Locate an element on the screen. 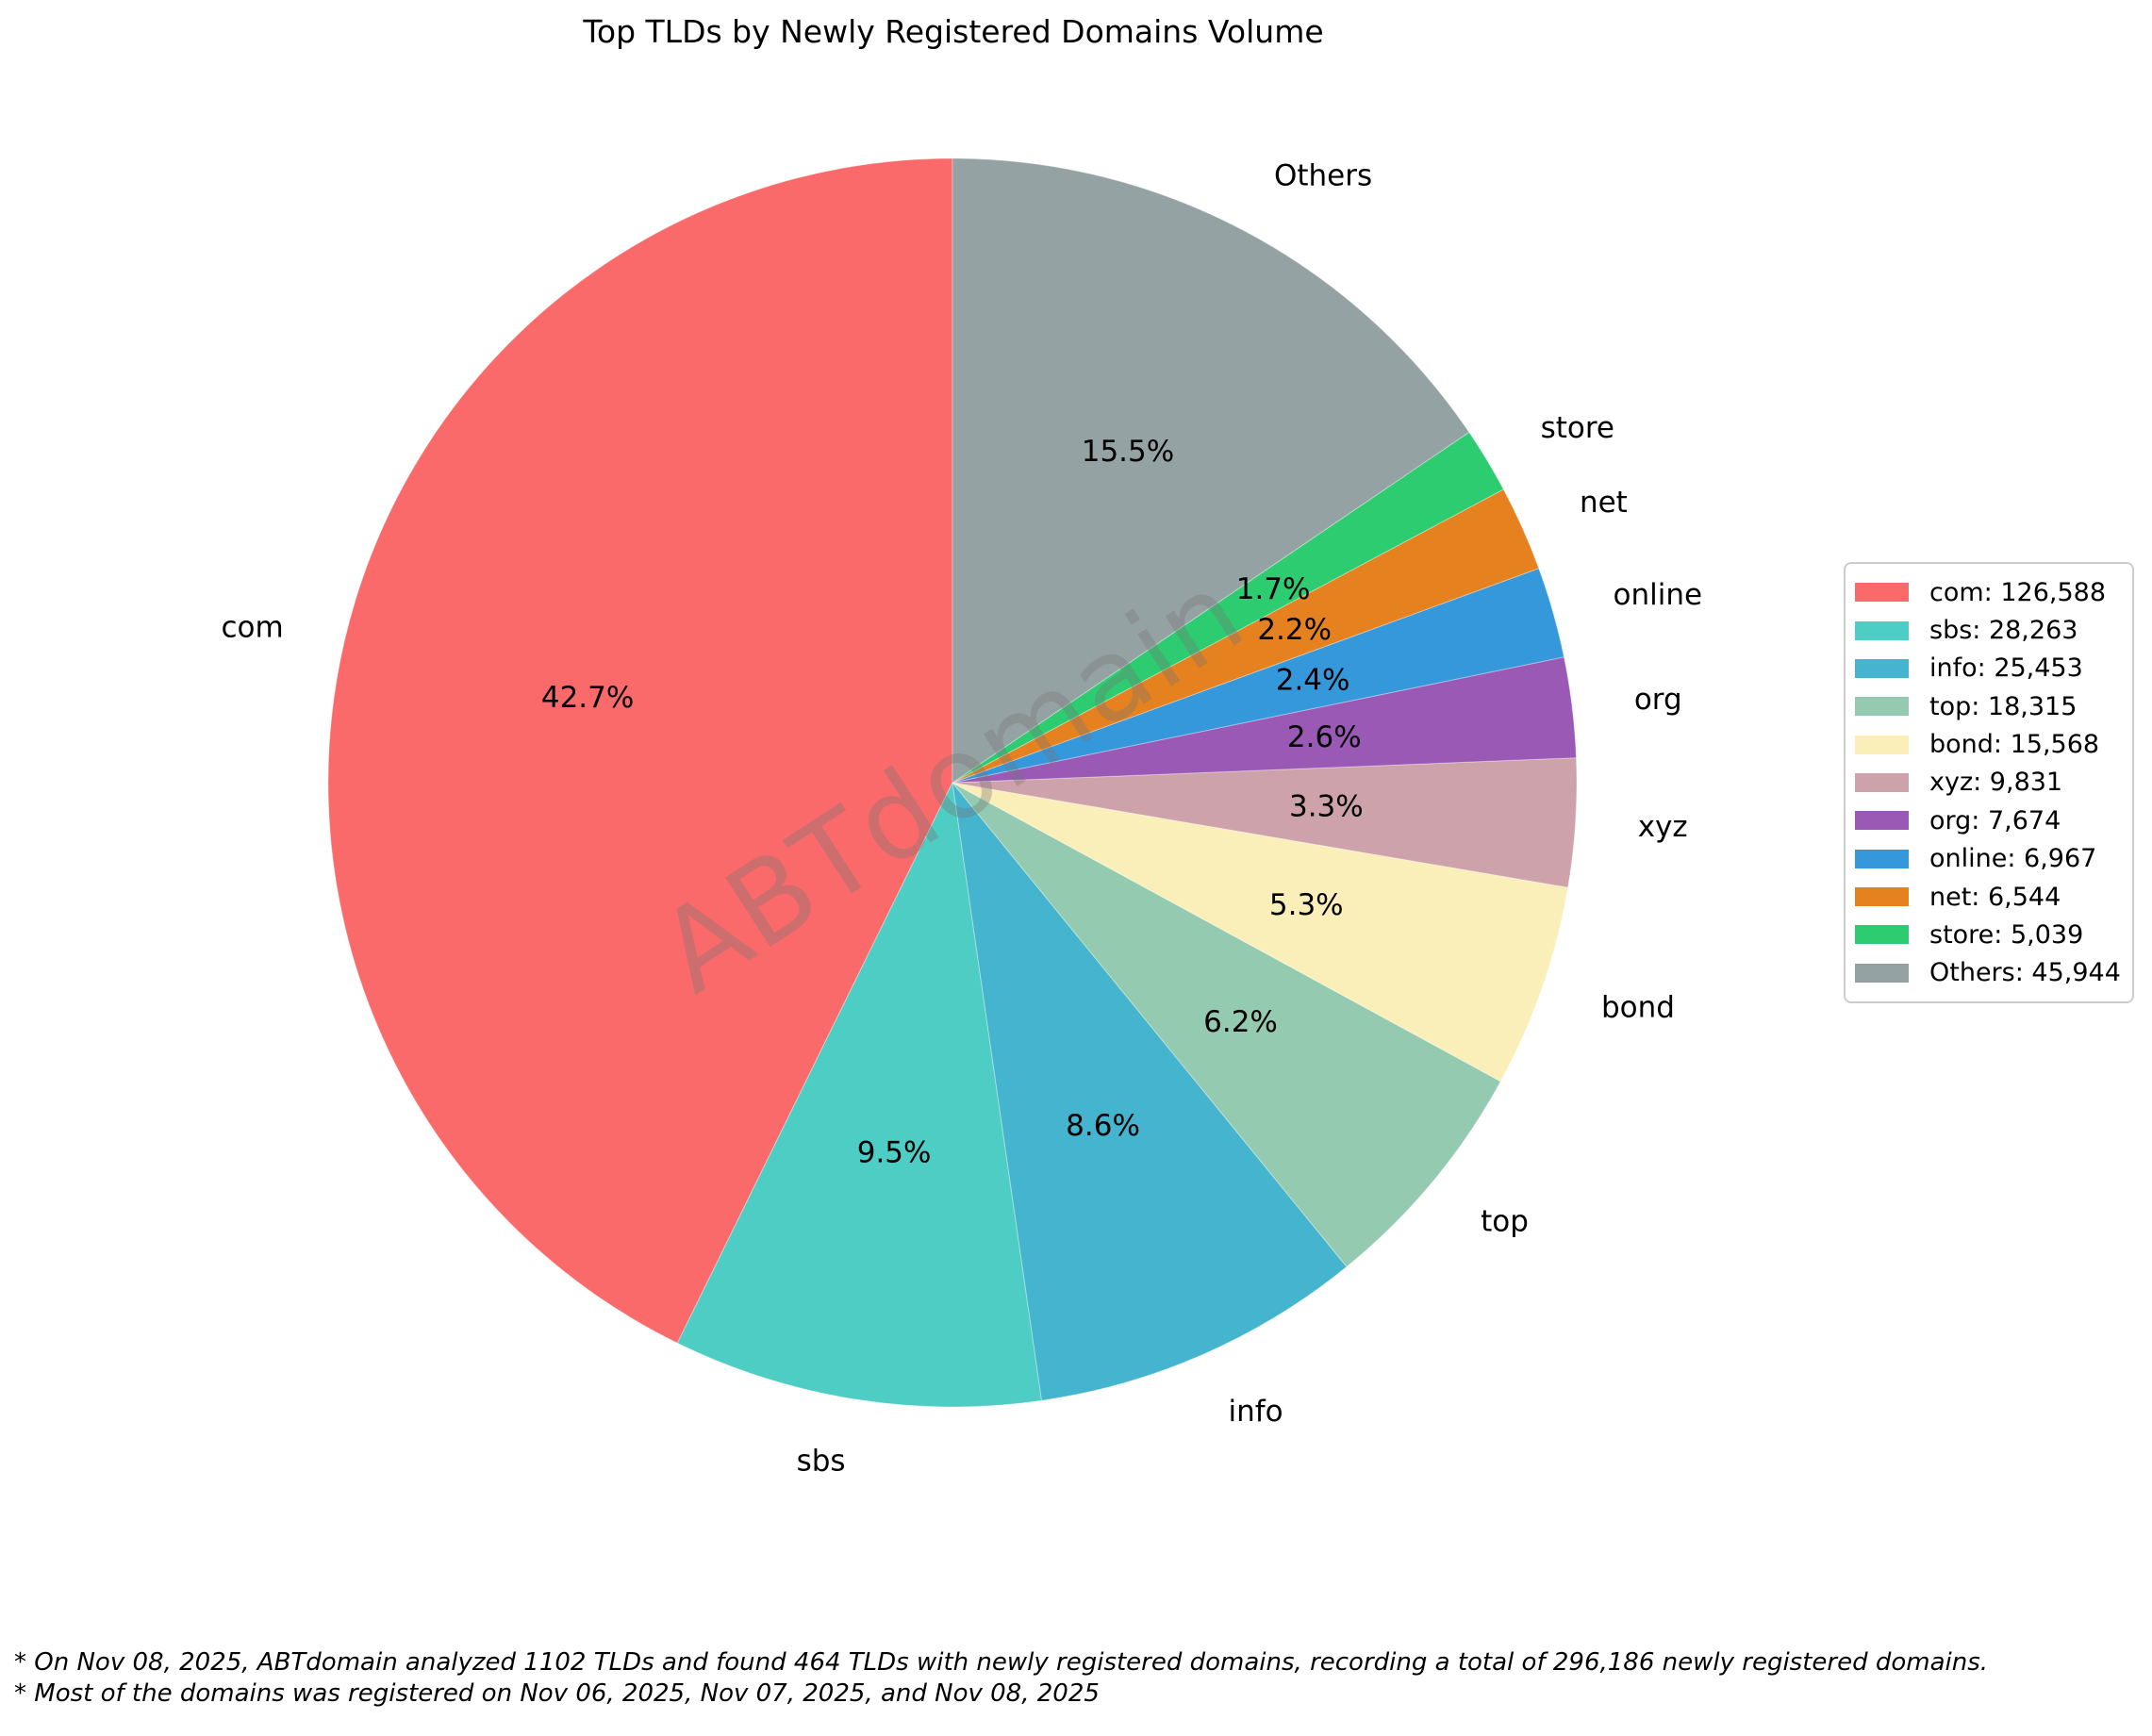 The height and width of the screenshot is (1736, 2152). legend-label-top: top: 18,315 is located at coordinates (2003, 706).